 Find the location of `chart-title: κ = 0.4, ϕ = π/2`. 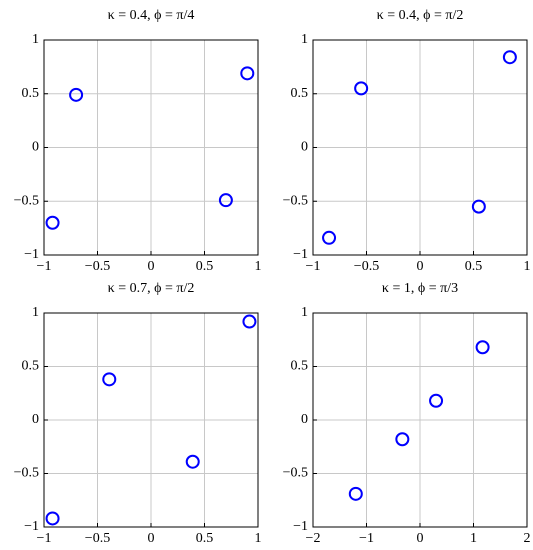

chart-title: κ = 0.4, ϕ = π/2 is located at coordinates (420, 15).